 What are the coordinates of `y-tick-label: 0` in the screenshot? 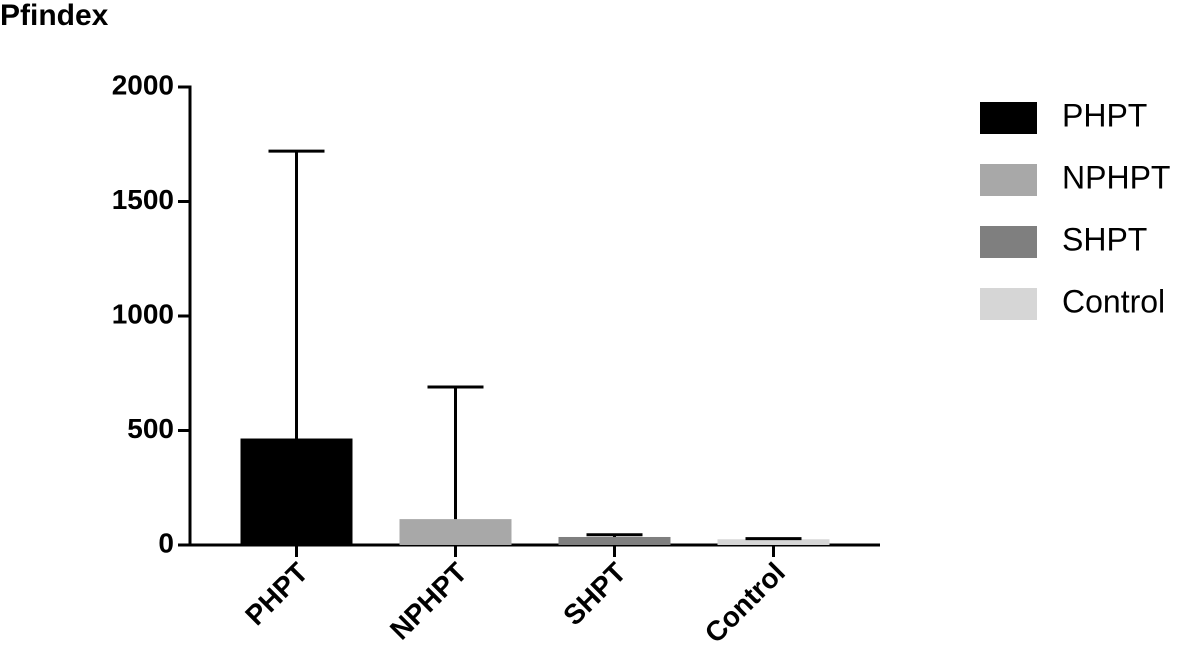 It's located at (166, 542).